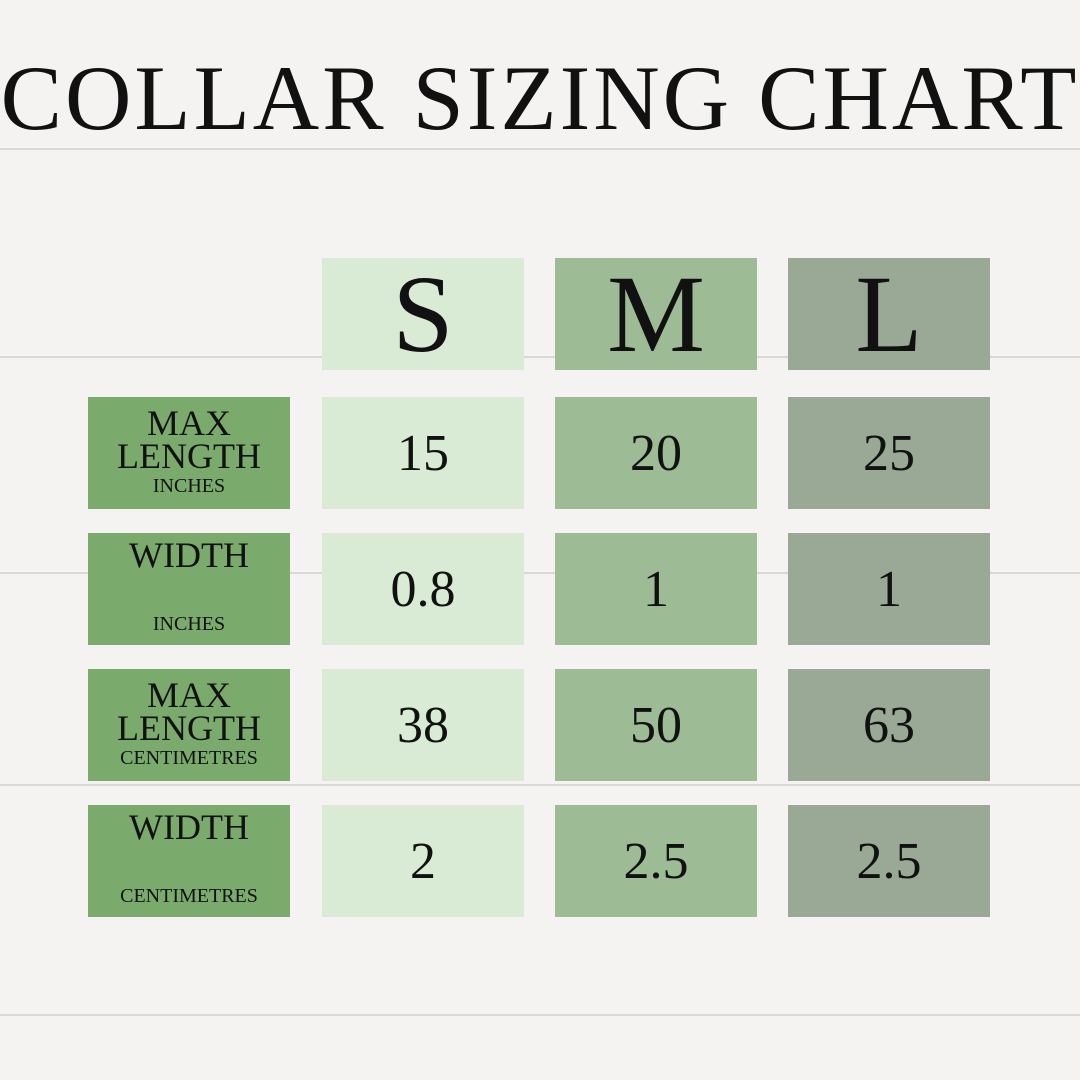 The image size is (1080, 1080). Describe the element at coordinates (656, 453) in the screenshot. I see `value-cell-m: 20` at that location.